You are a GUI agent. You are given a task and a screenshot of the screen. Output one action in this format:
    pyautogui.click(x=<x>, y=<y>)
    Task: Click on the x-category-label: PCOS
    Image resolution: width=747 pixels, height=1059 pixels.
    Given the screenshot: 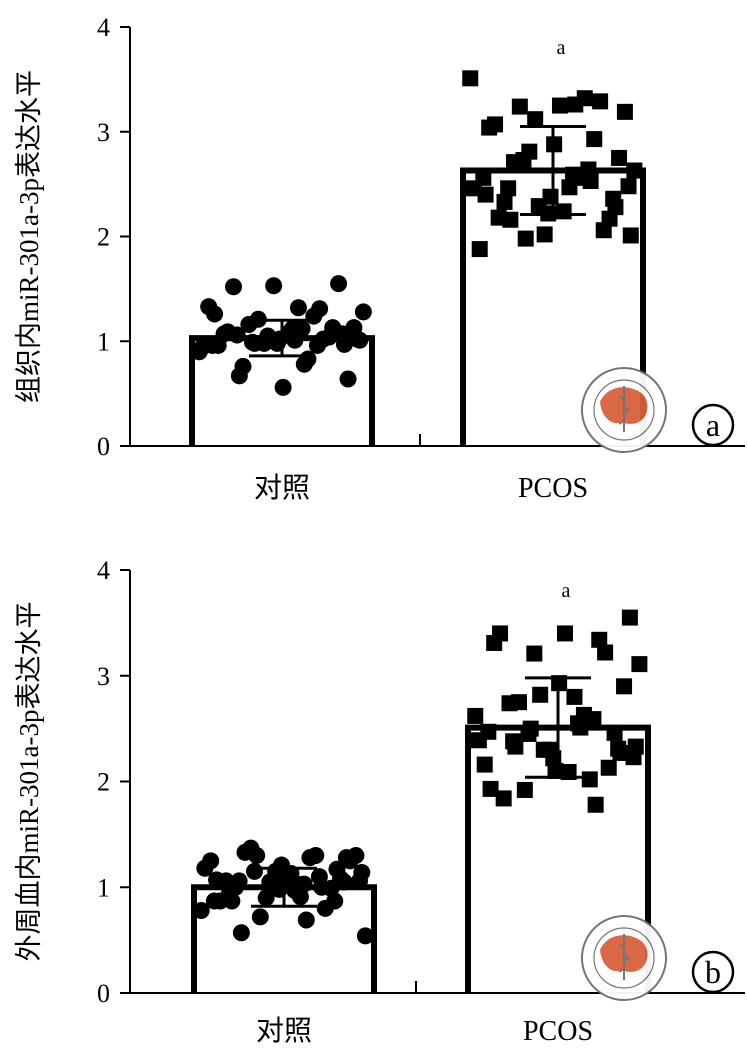 What is the action you would take?
    pyautogui.click(x=553, y=488)
    